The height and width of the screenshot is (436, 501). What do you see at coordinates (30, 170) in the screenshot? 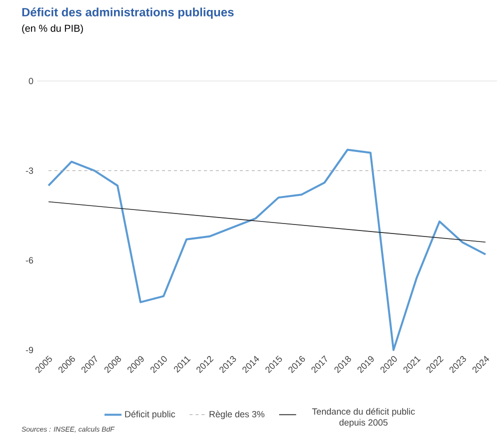
I see `y-tick-label: -3` at bounding box center [30, 170].